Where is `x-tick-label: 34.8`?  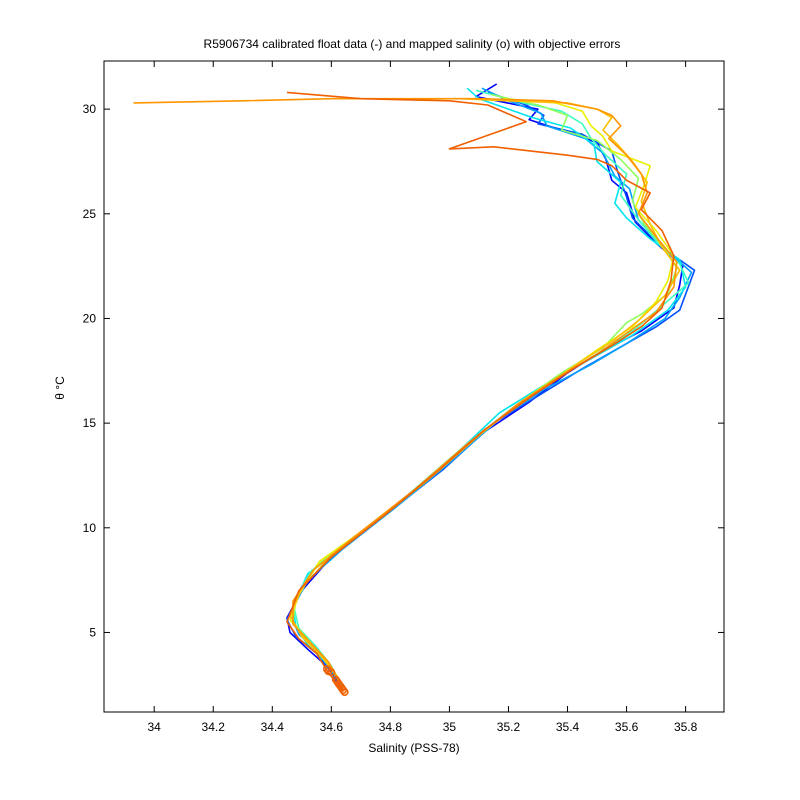
x-tick-label: 34.8 is located at coordinates (391, 727).